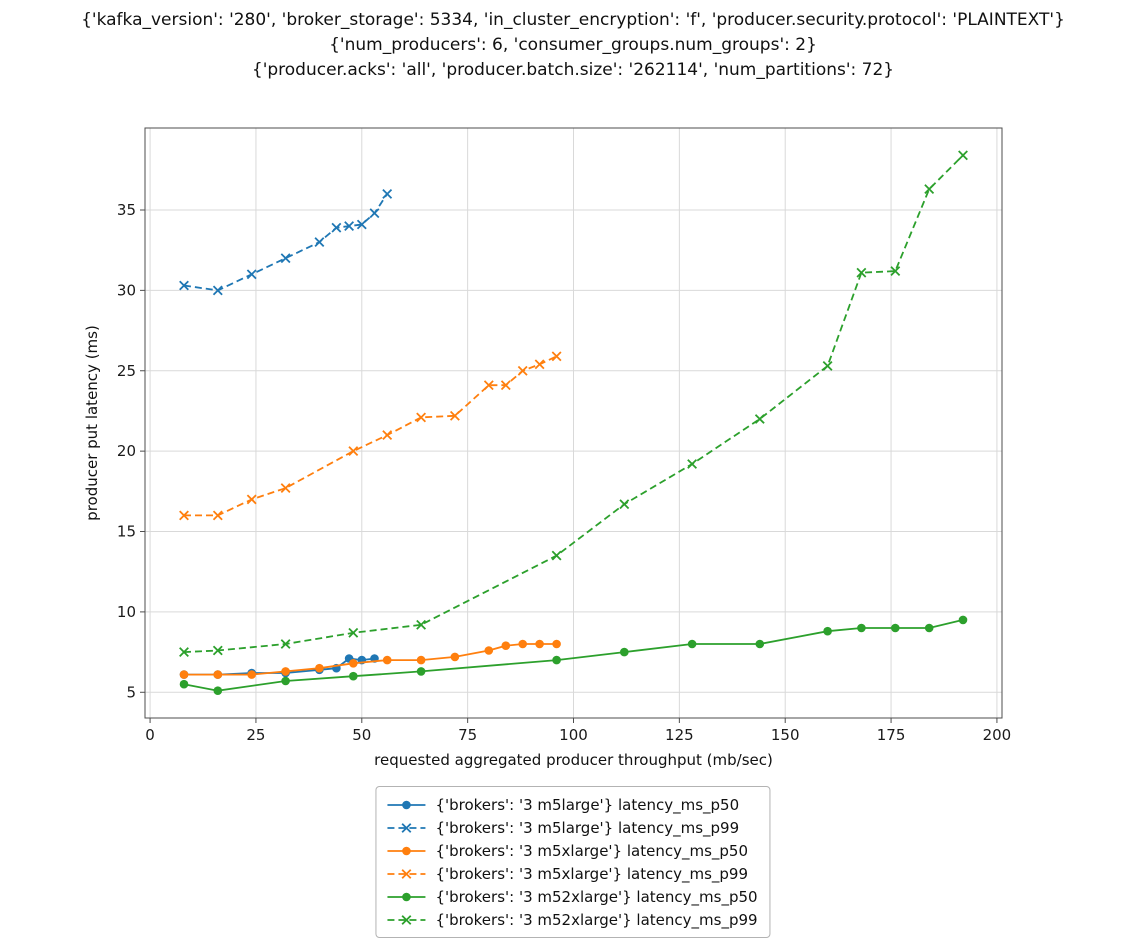 Image resolution: width=1146 pixels, height=952 pixels. What do you see at coordinates (679, 735) in the screenshot?
I see `x-tick-label: 125` at bounding box center [679, 735].